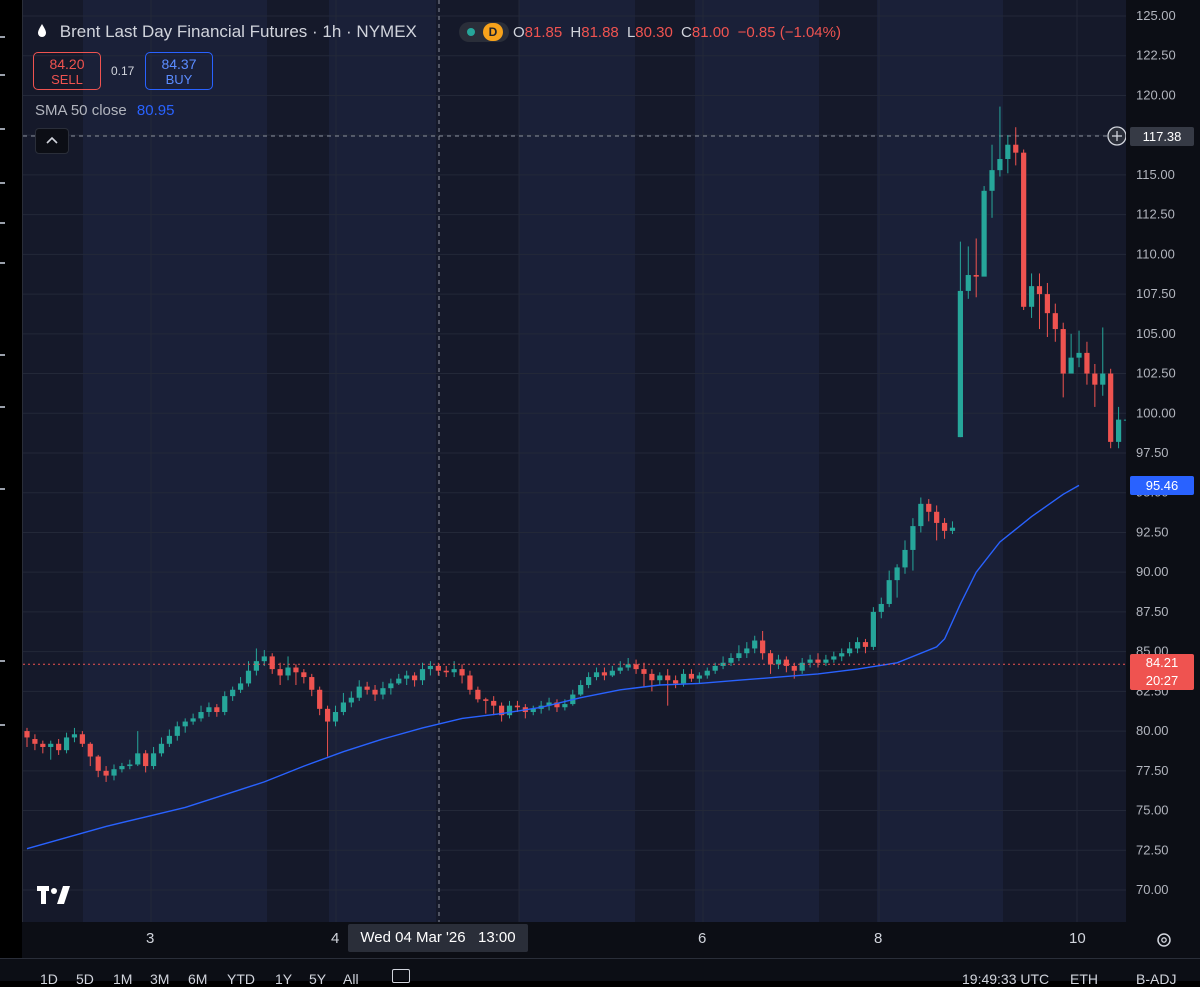 This screenshot has width=1200, height=987. I want to click on high-value: 81.88, so click(600, 32).